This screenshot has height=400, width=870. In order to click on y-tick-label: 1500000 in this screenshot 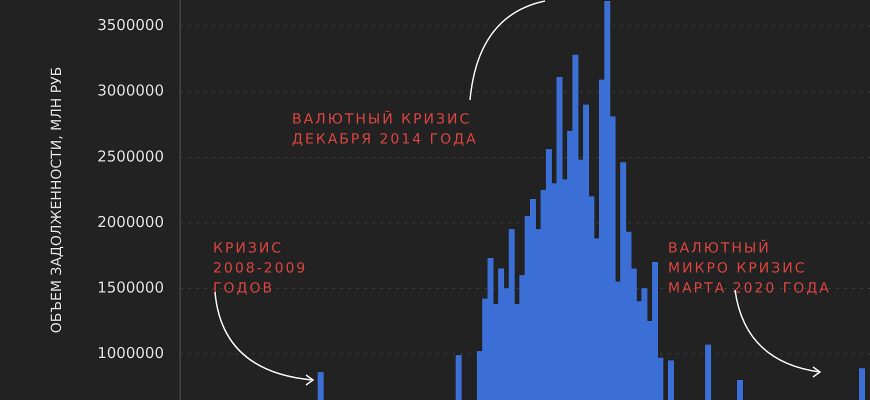, I will do `click(130, 287)`.